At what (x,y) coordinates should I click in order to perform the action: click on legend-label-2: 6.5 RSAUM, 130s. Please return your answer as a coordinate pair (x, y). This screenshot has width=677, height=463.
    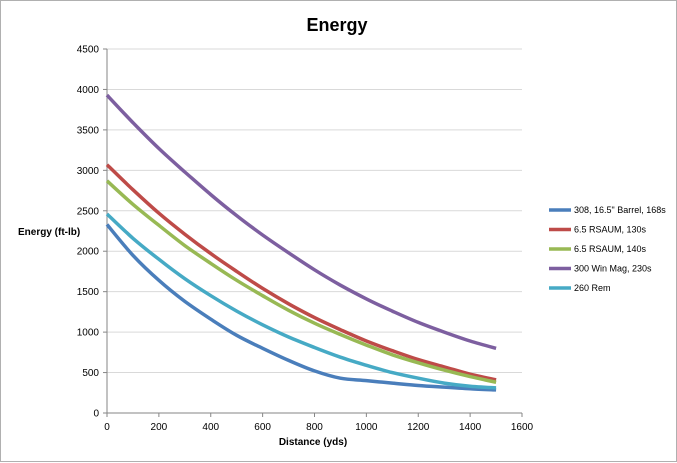
    Looking at the image, I should click on (610, 230).